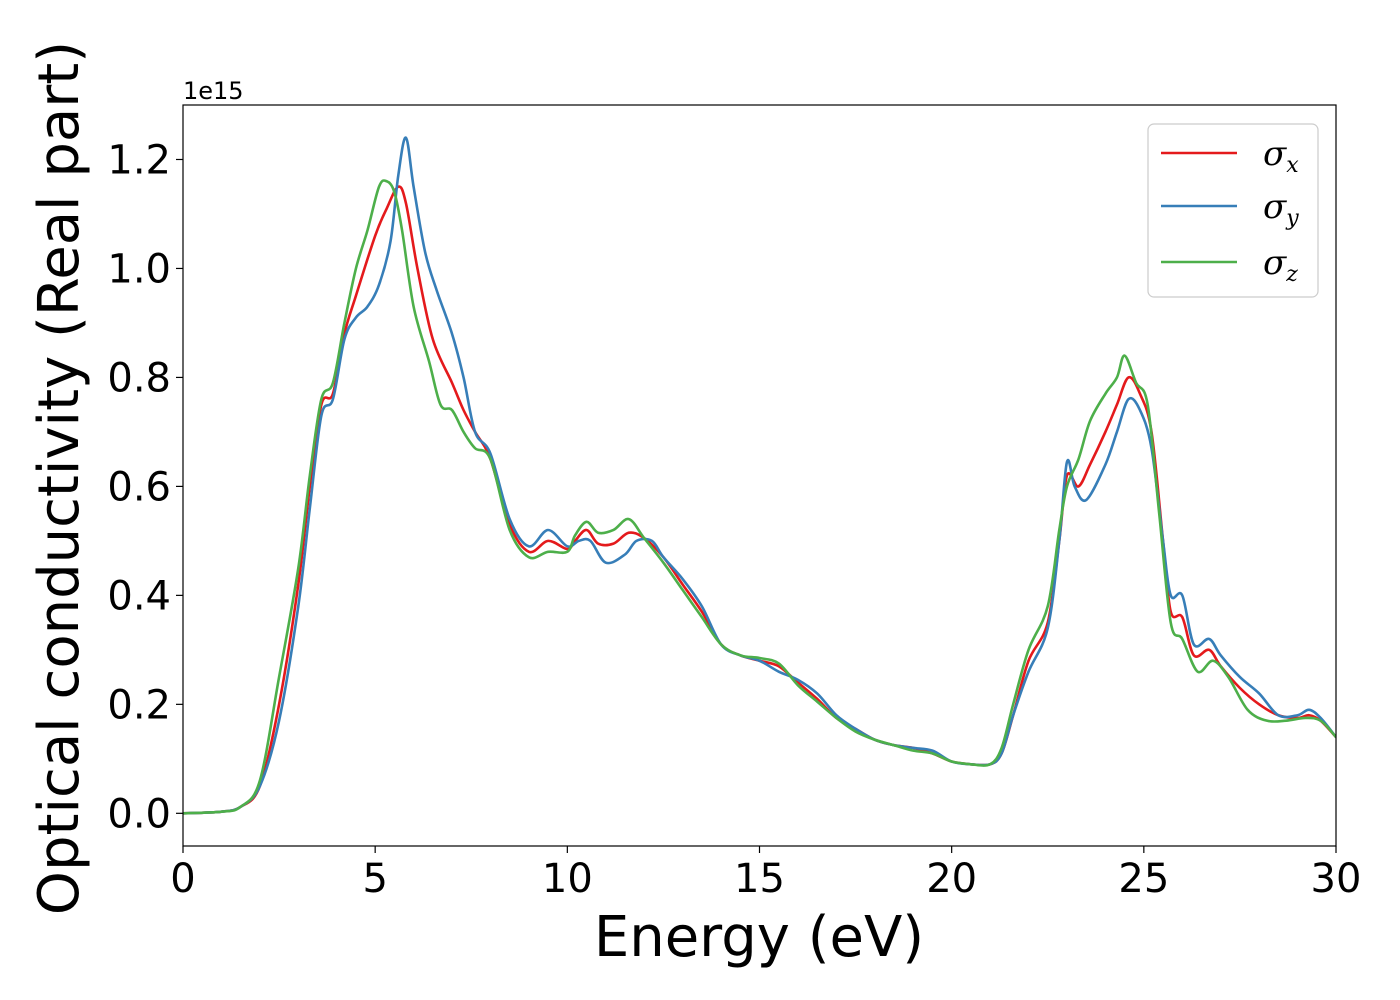 The image size is (1400, 1000). Describe the element at coordinates (1143, 879) in the screenshot. I see `x-tick-label: 25` at that location.